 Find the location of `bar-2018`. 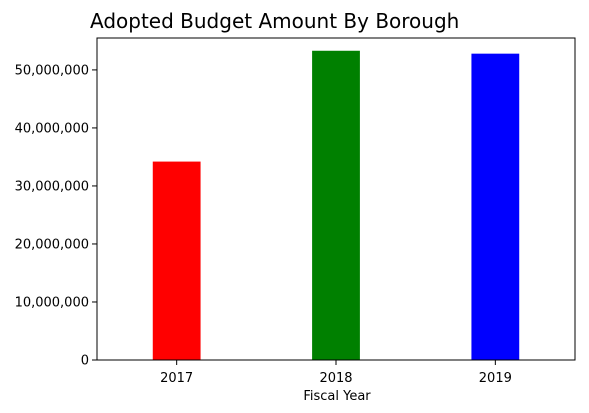

bar-2018 is located at coordinates (336, 205).